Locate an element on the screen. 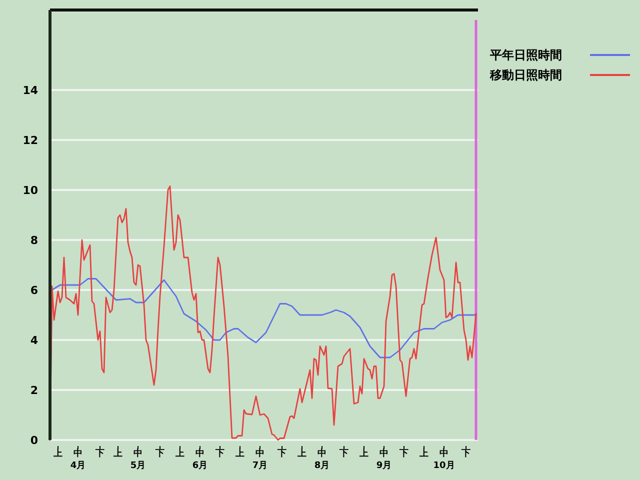 The height and width of the screenshot is (480, 640). x-tick-label: 中 6月 is located at coordinates (200, 459).